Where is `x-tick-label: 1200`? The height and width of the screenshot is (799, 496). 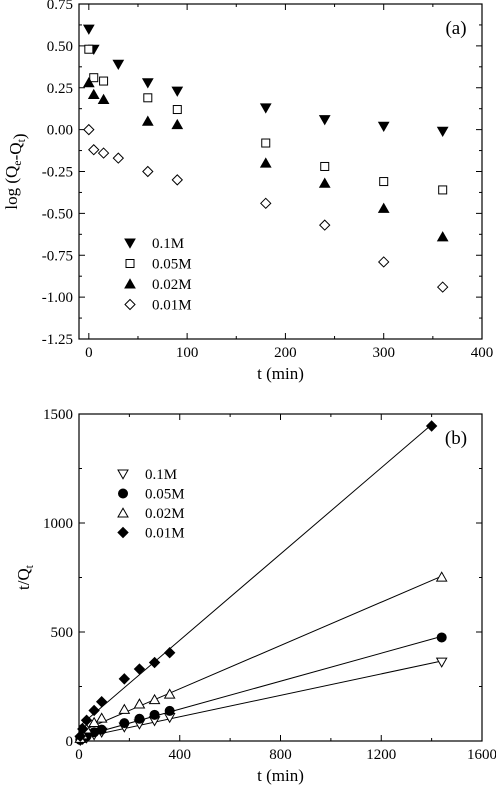 x-tick-label: 1200 is located at coordinates (381, 755).